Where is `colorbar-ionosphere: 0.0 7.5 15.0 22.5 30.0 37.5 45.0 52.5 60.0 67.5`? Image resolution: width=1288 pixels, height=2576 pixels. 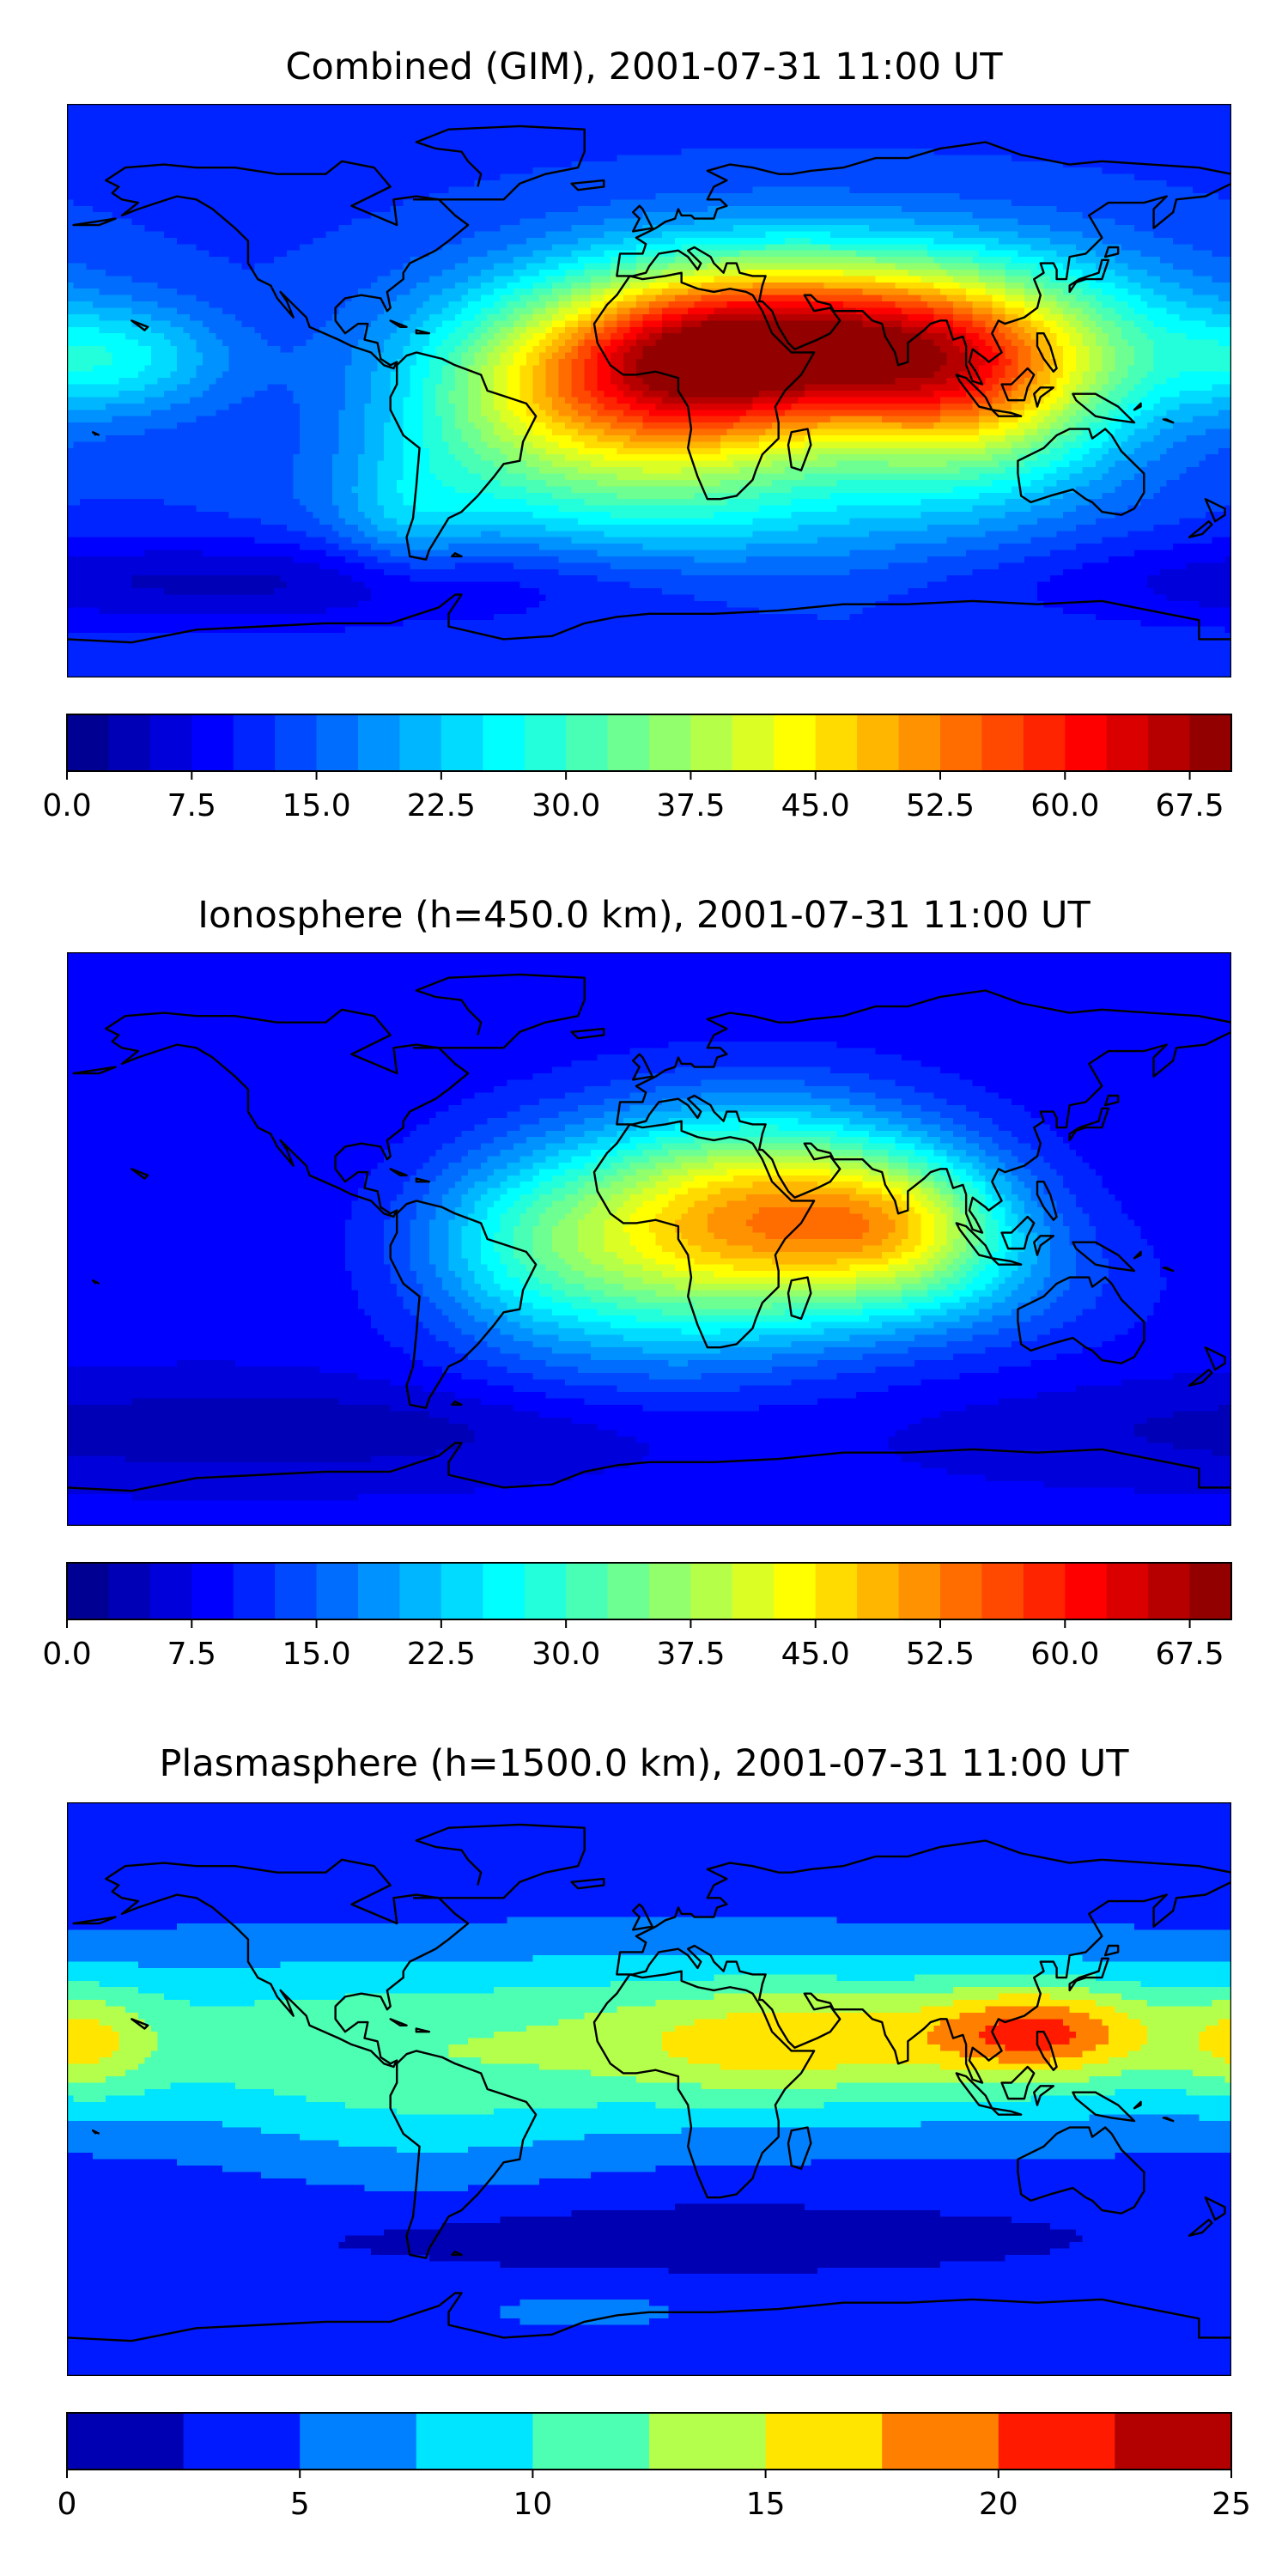 colorbar-ionosphere: 0.0 7.5 15.0 22.5 30.0 37.5 45.0 52.5 60.0 67.5 is located at coordinates (637, 1617).